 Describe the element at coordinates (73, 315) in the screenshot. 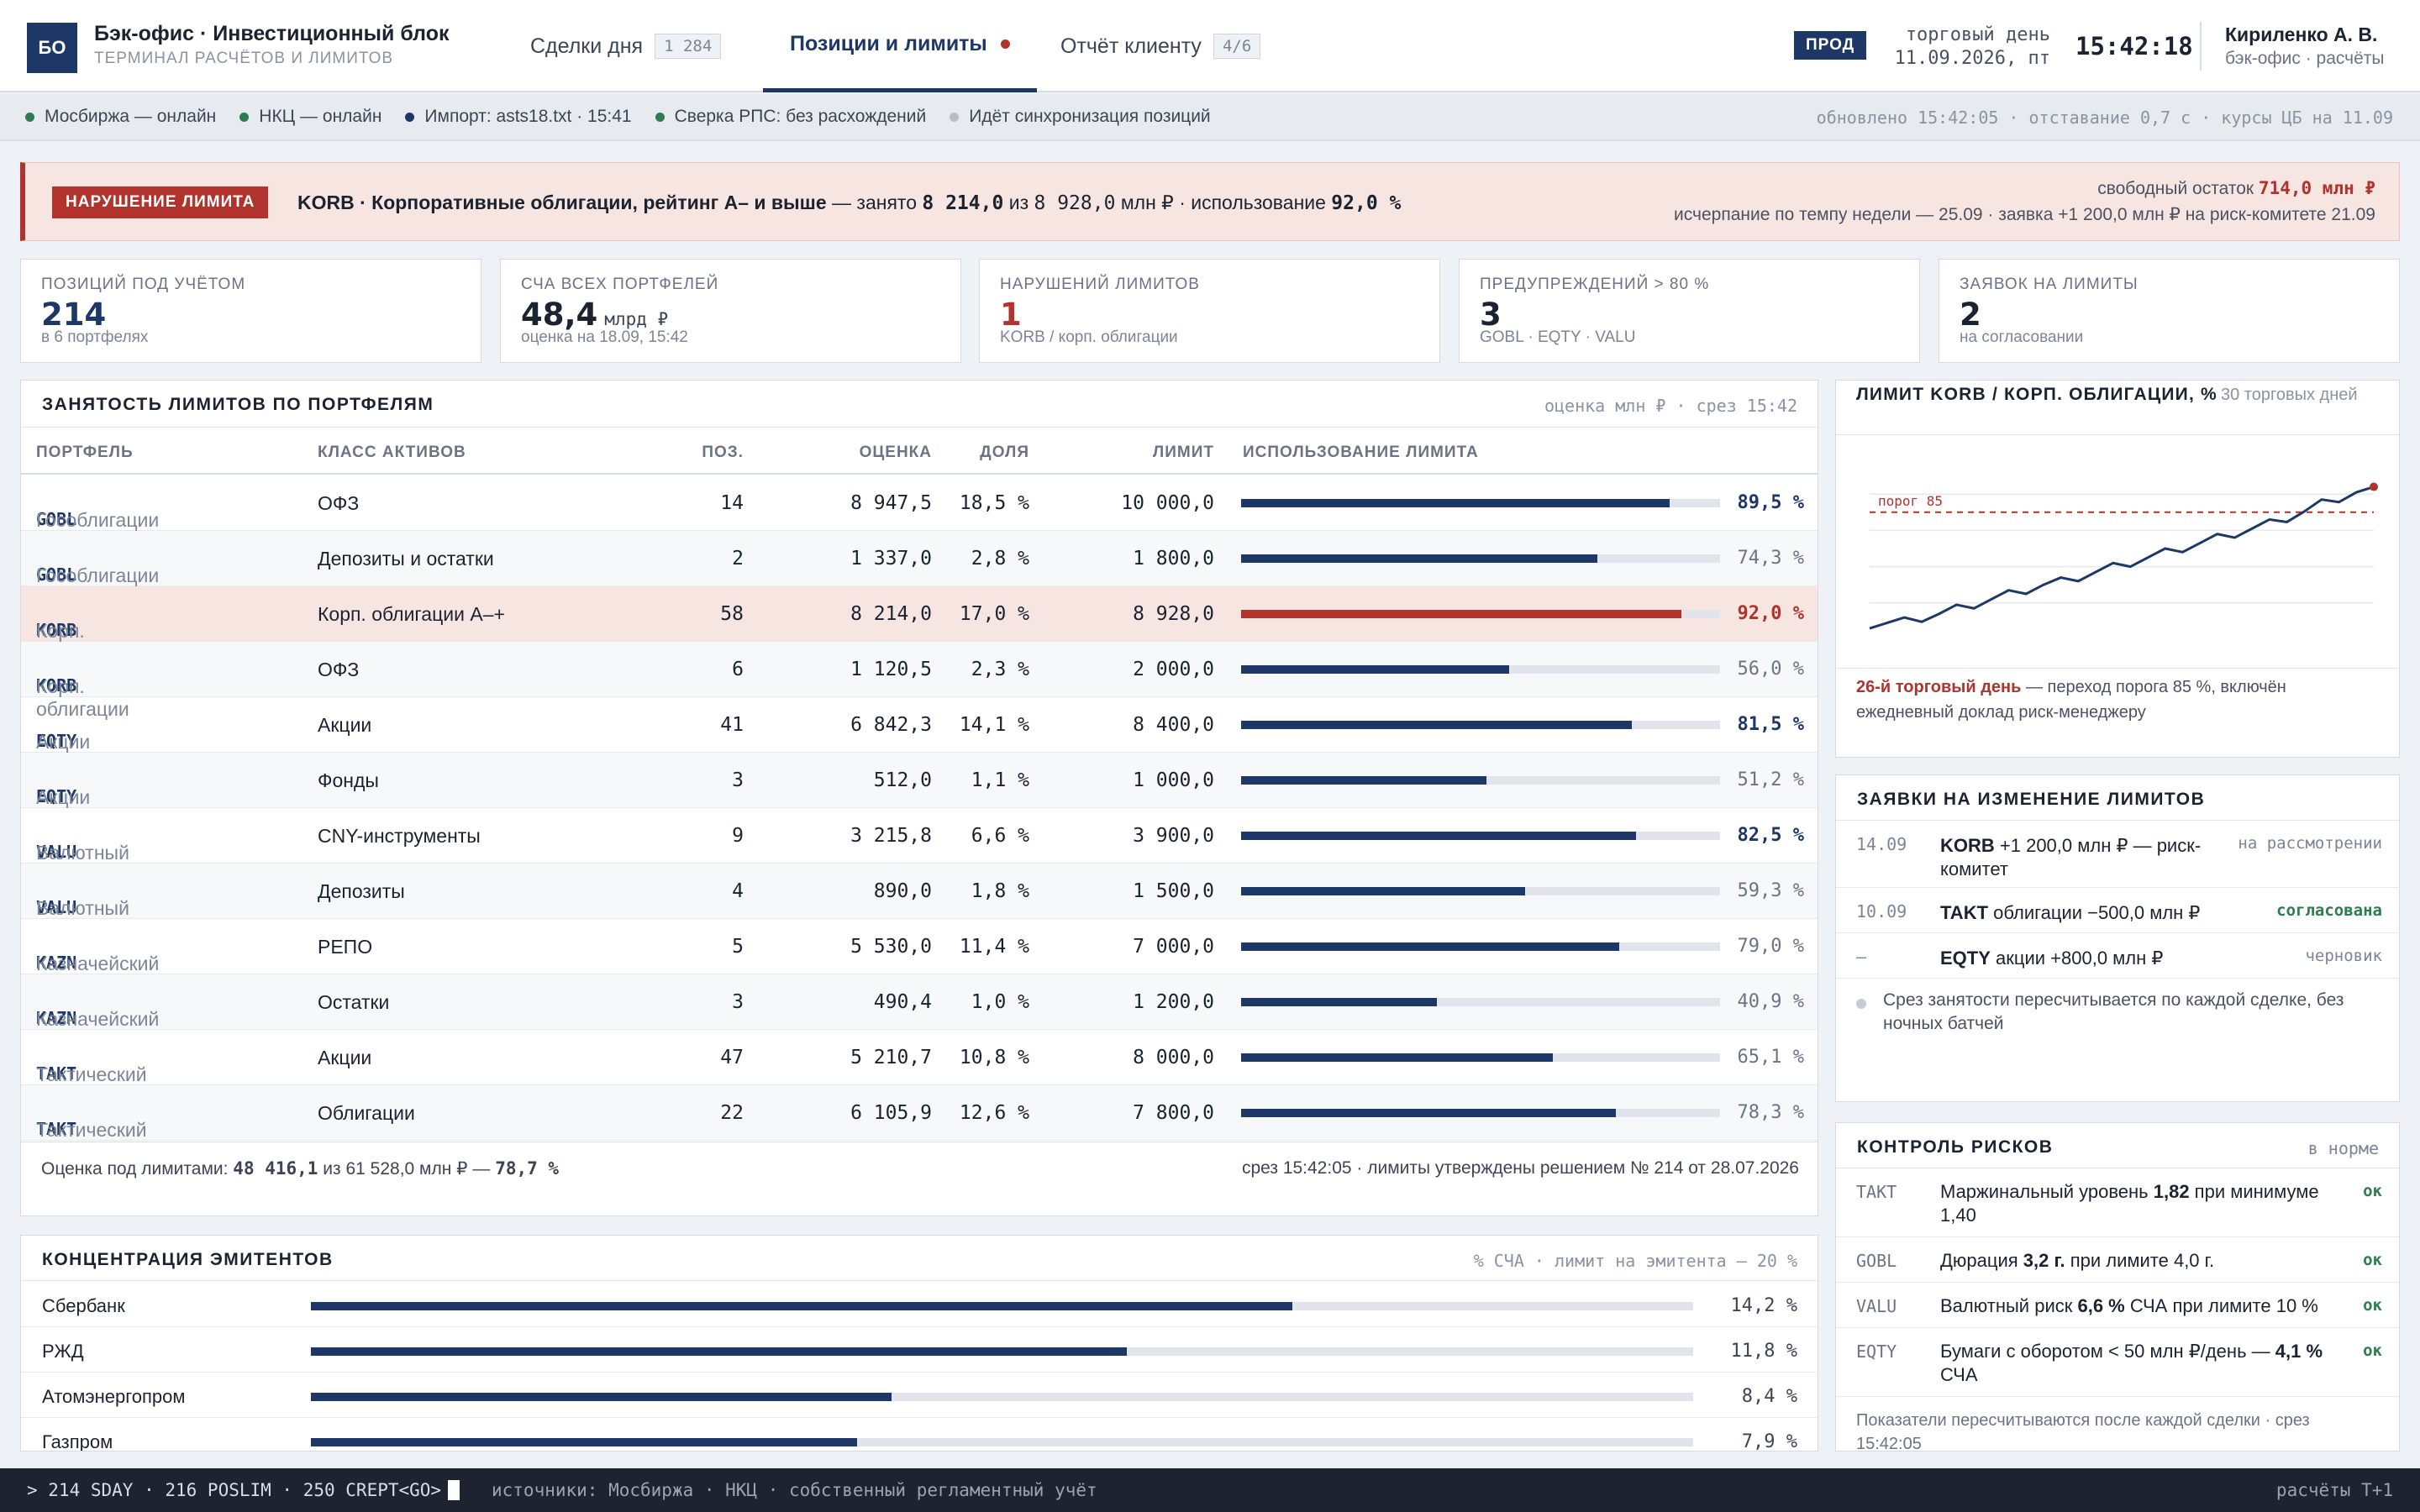

I see `kpi-value: 214` at that location.